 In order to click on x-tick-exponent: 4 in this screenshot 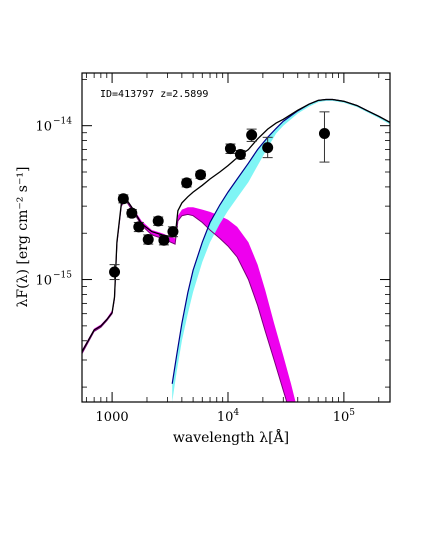, I will do `click(236, 413)`.